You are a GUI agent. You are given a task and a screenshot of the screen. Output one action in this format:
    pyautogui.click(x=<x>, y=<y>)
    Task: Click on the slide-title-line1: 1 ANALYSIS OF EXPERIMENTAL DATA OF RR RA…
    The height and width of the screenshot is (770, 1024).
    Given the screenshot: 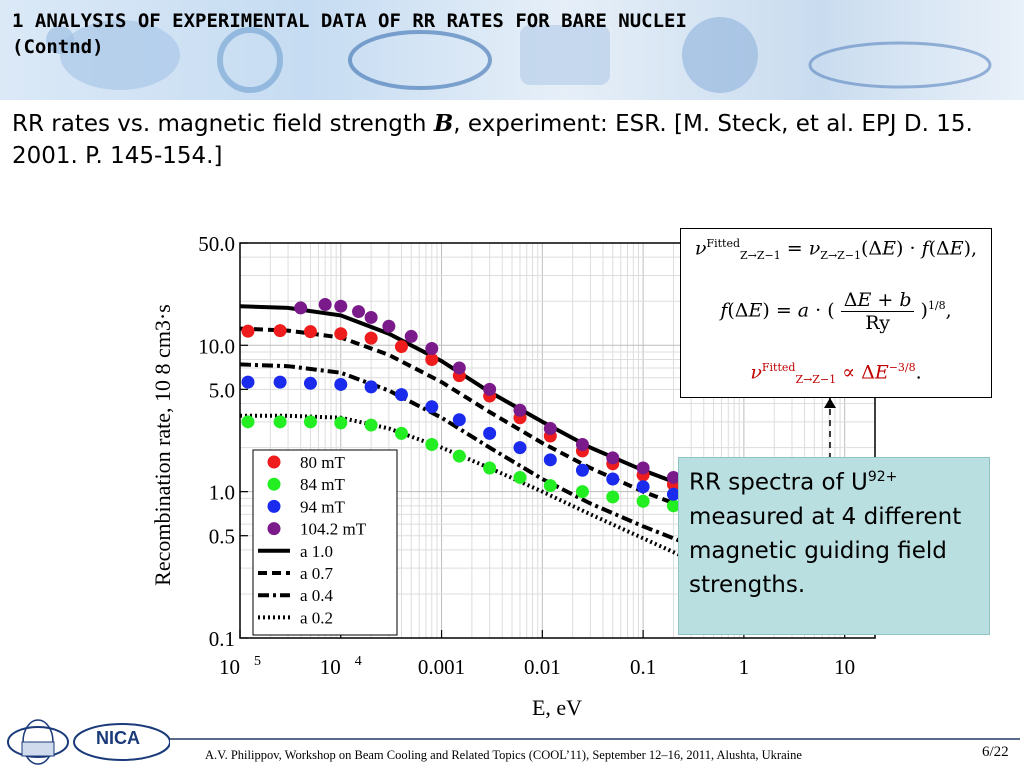 What is the action you would take?
    pyautogui.click(x=349, y=21)
    